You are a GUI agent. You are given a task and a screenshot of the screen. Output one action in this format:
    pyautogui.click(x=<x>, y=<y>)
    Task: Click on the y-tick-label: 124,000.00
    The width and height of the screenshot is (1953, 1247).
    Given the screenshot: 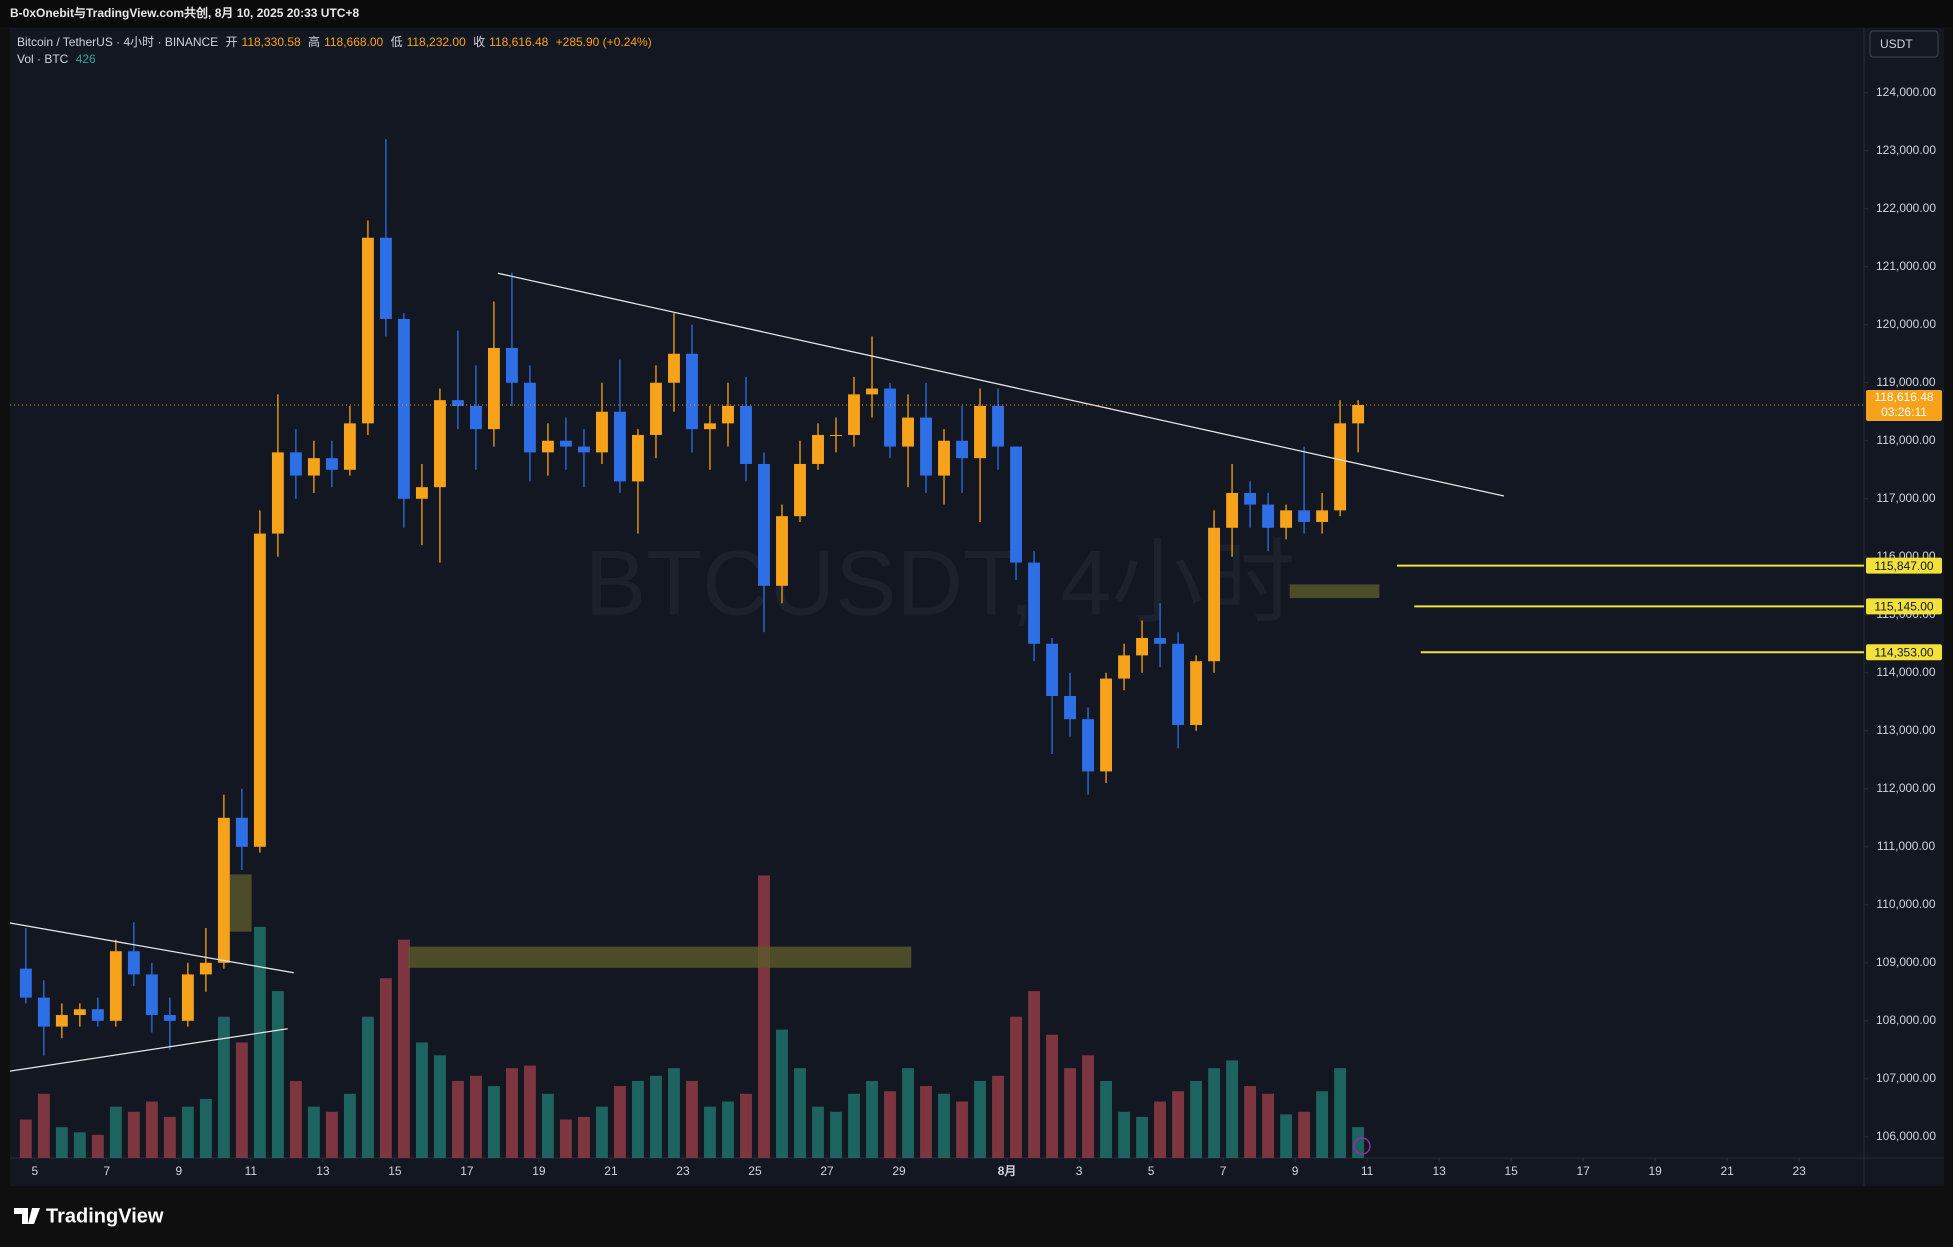 What is the action you would take?
    pyautogui.click(x=1906, y=92)
    